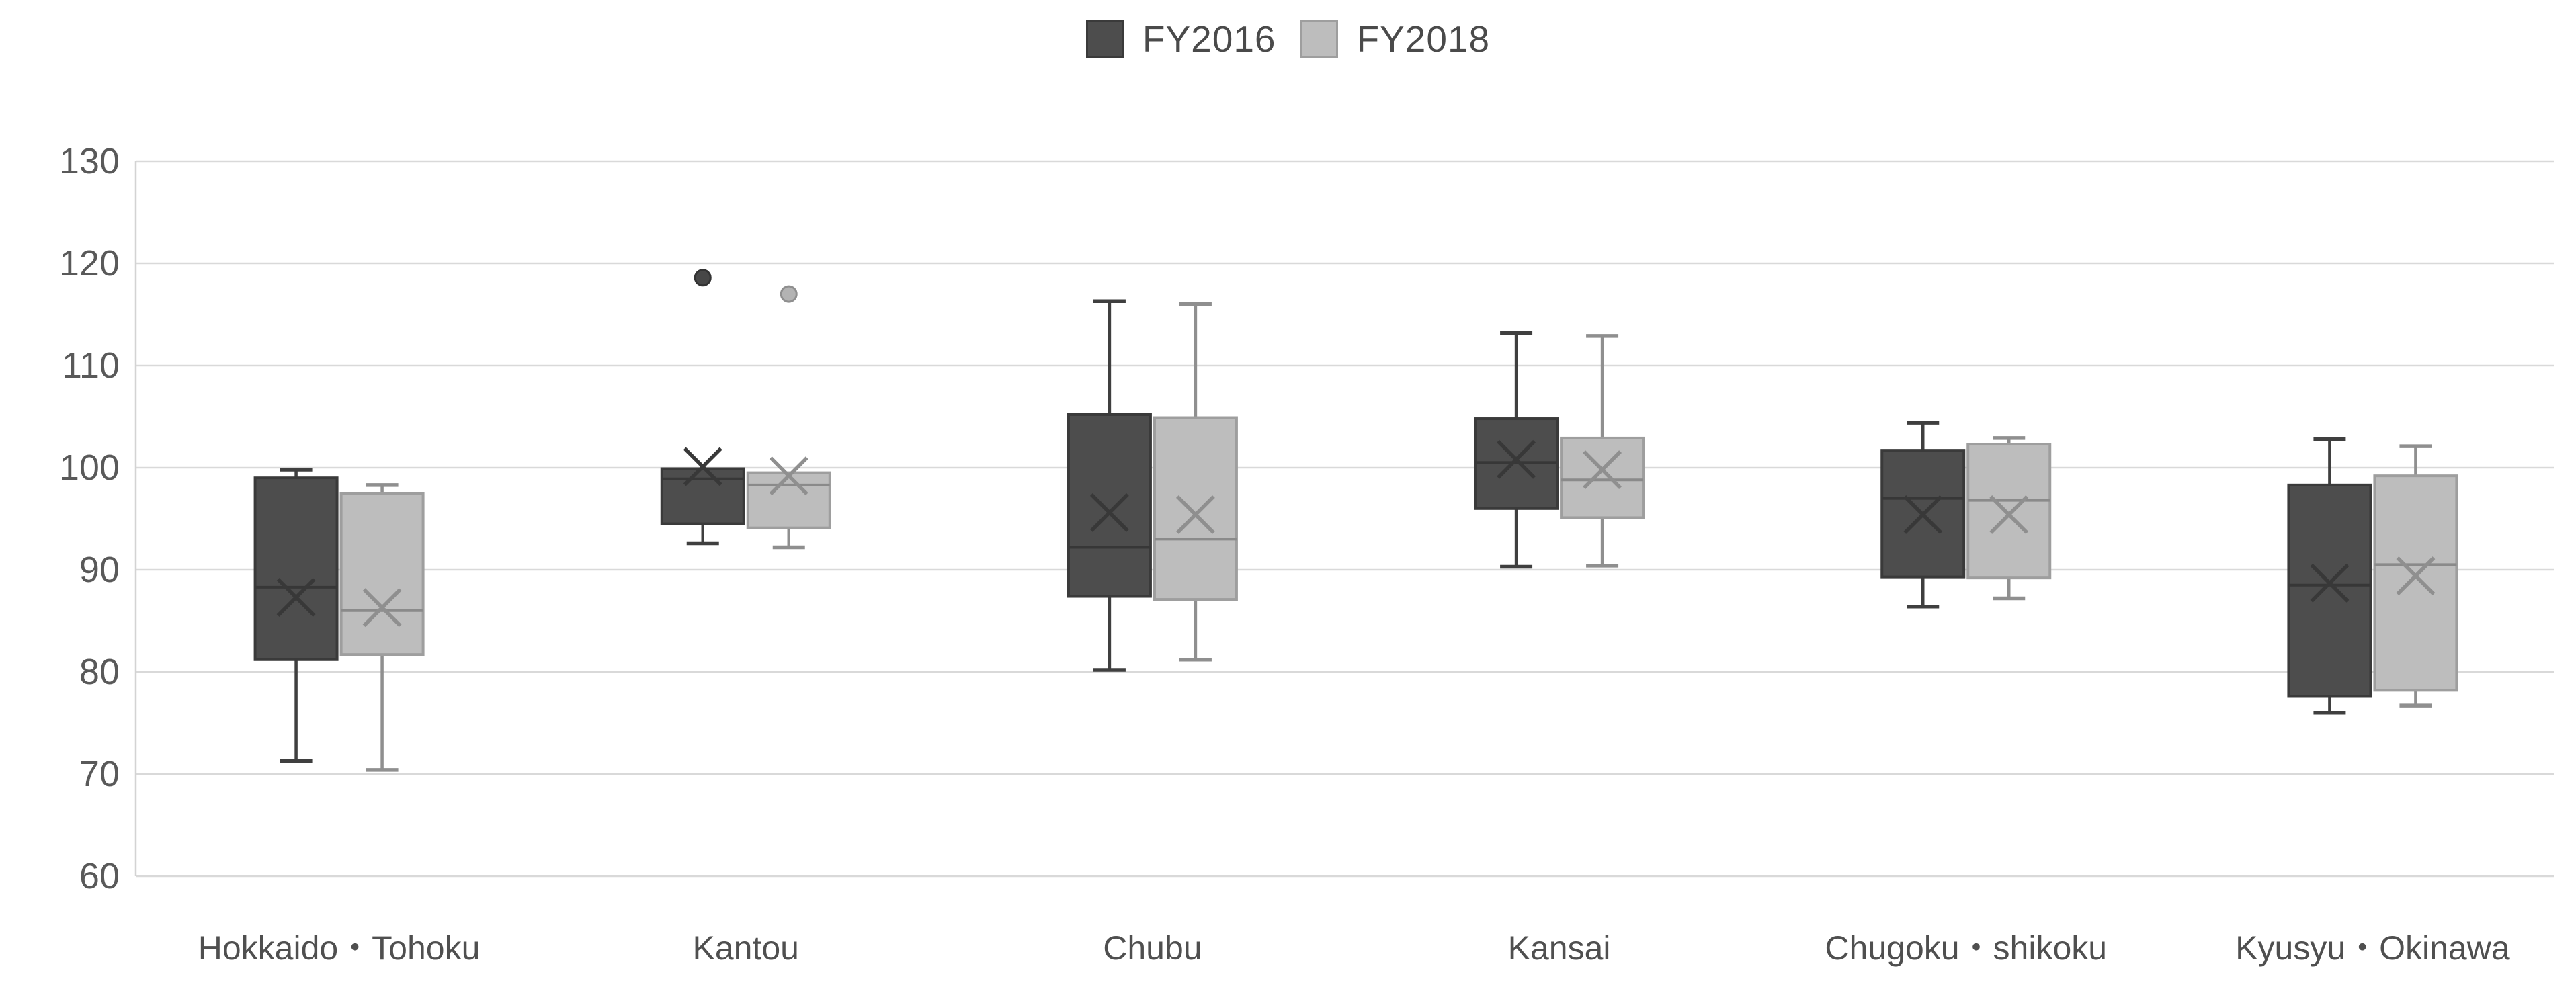 Image resolution: width=2576 pixels, height=983 pixels. What do you see at coordinates (99, 570) in the screenshot?
I see `y-tick-label: 90` at bounding box center [99, 570].